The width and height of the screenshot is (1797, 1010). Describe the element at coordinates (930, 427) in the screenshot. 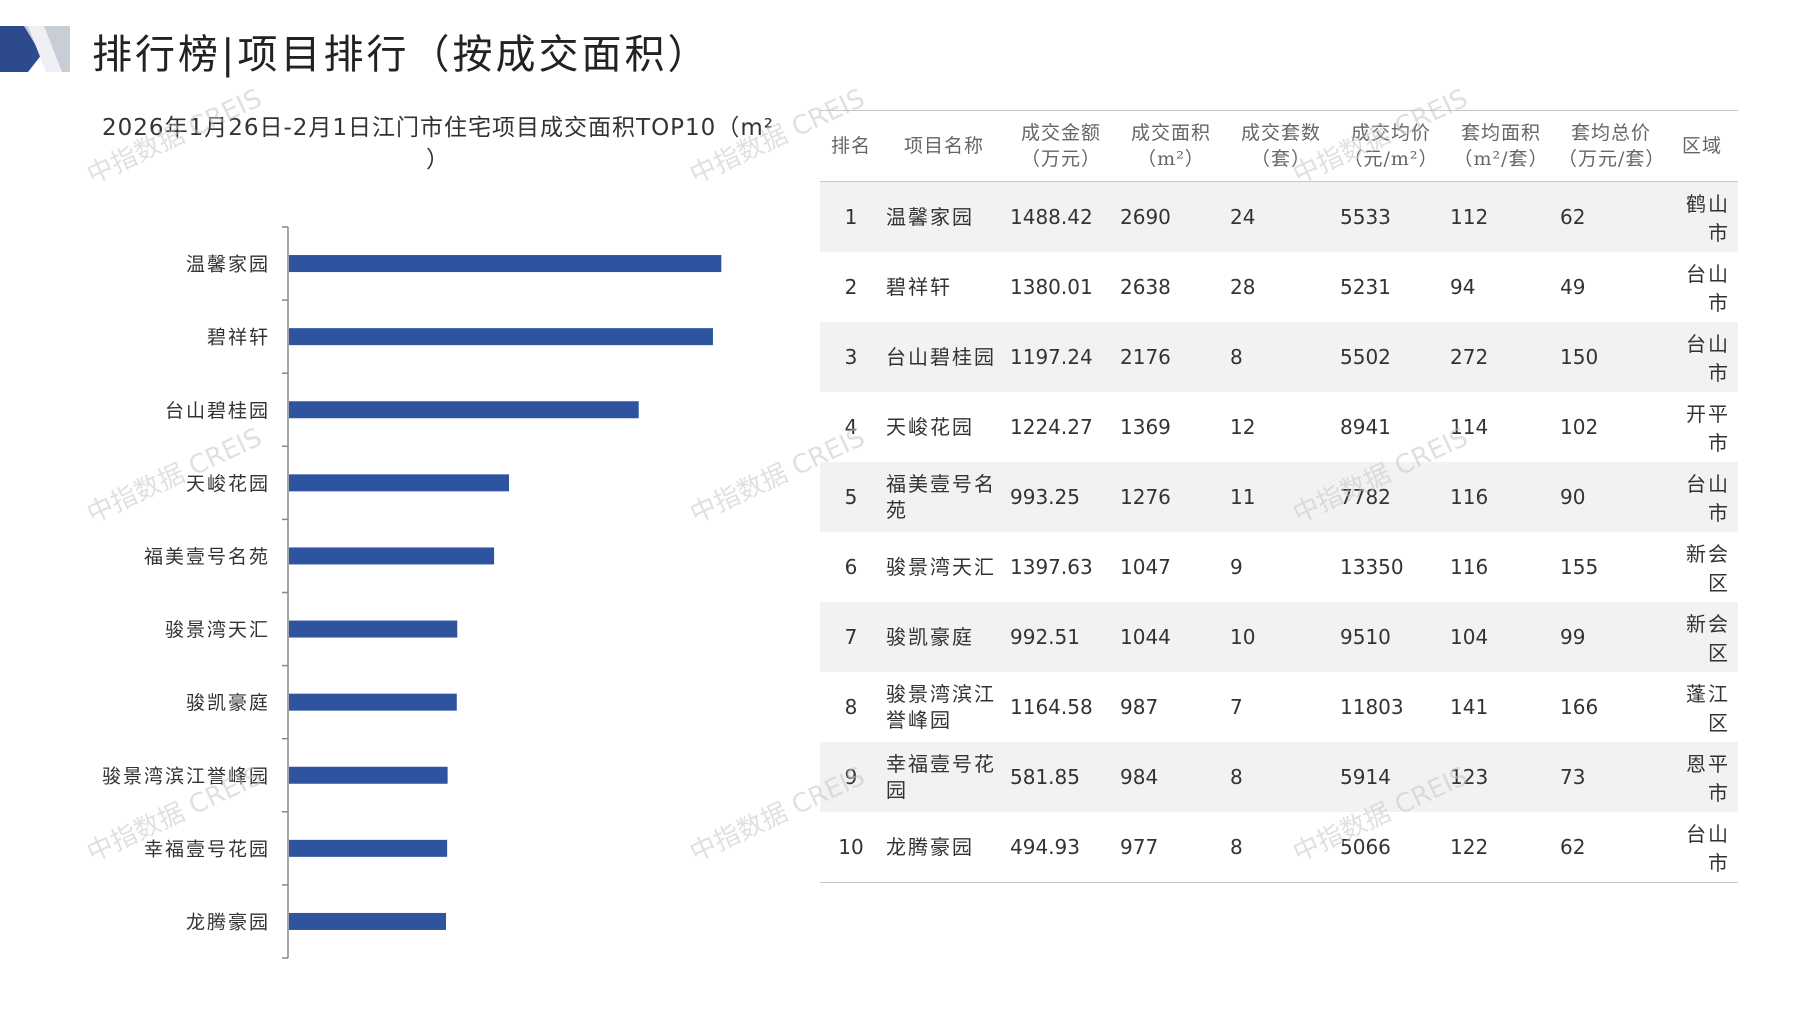

I see `table-cell: 天峻花园` at that location.